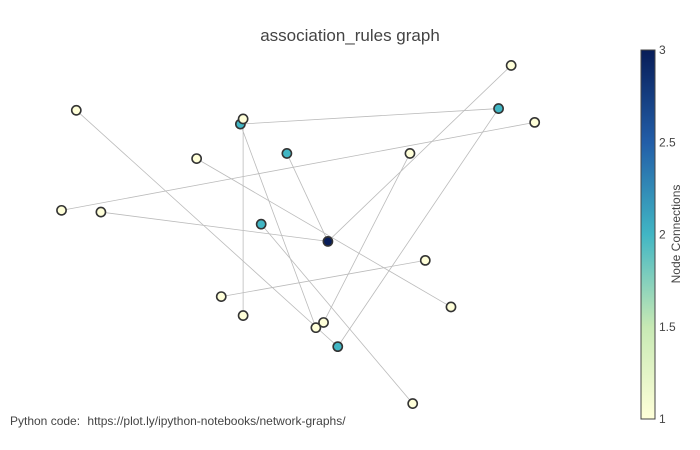  What do you see at coordinates (648, 234) in the screenshot?
I see `colorbar-gradient` at bounding box center [648, 234].